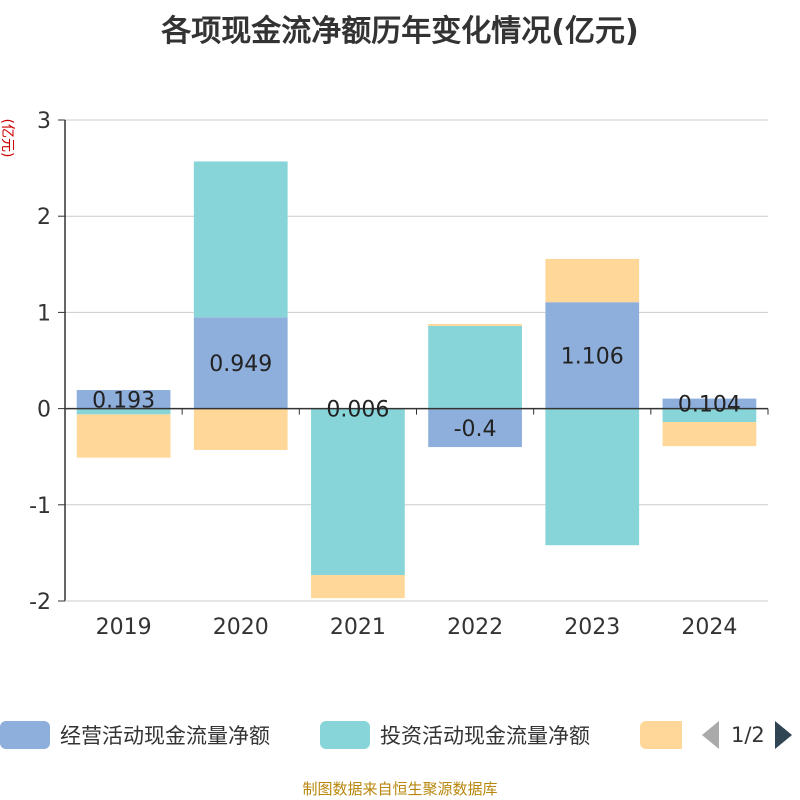 This screenshot has height=800, width=800. I want to click on y-tick-label: -2, so click(40, 602).